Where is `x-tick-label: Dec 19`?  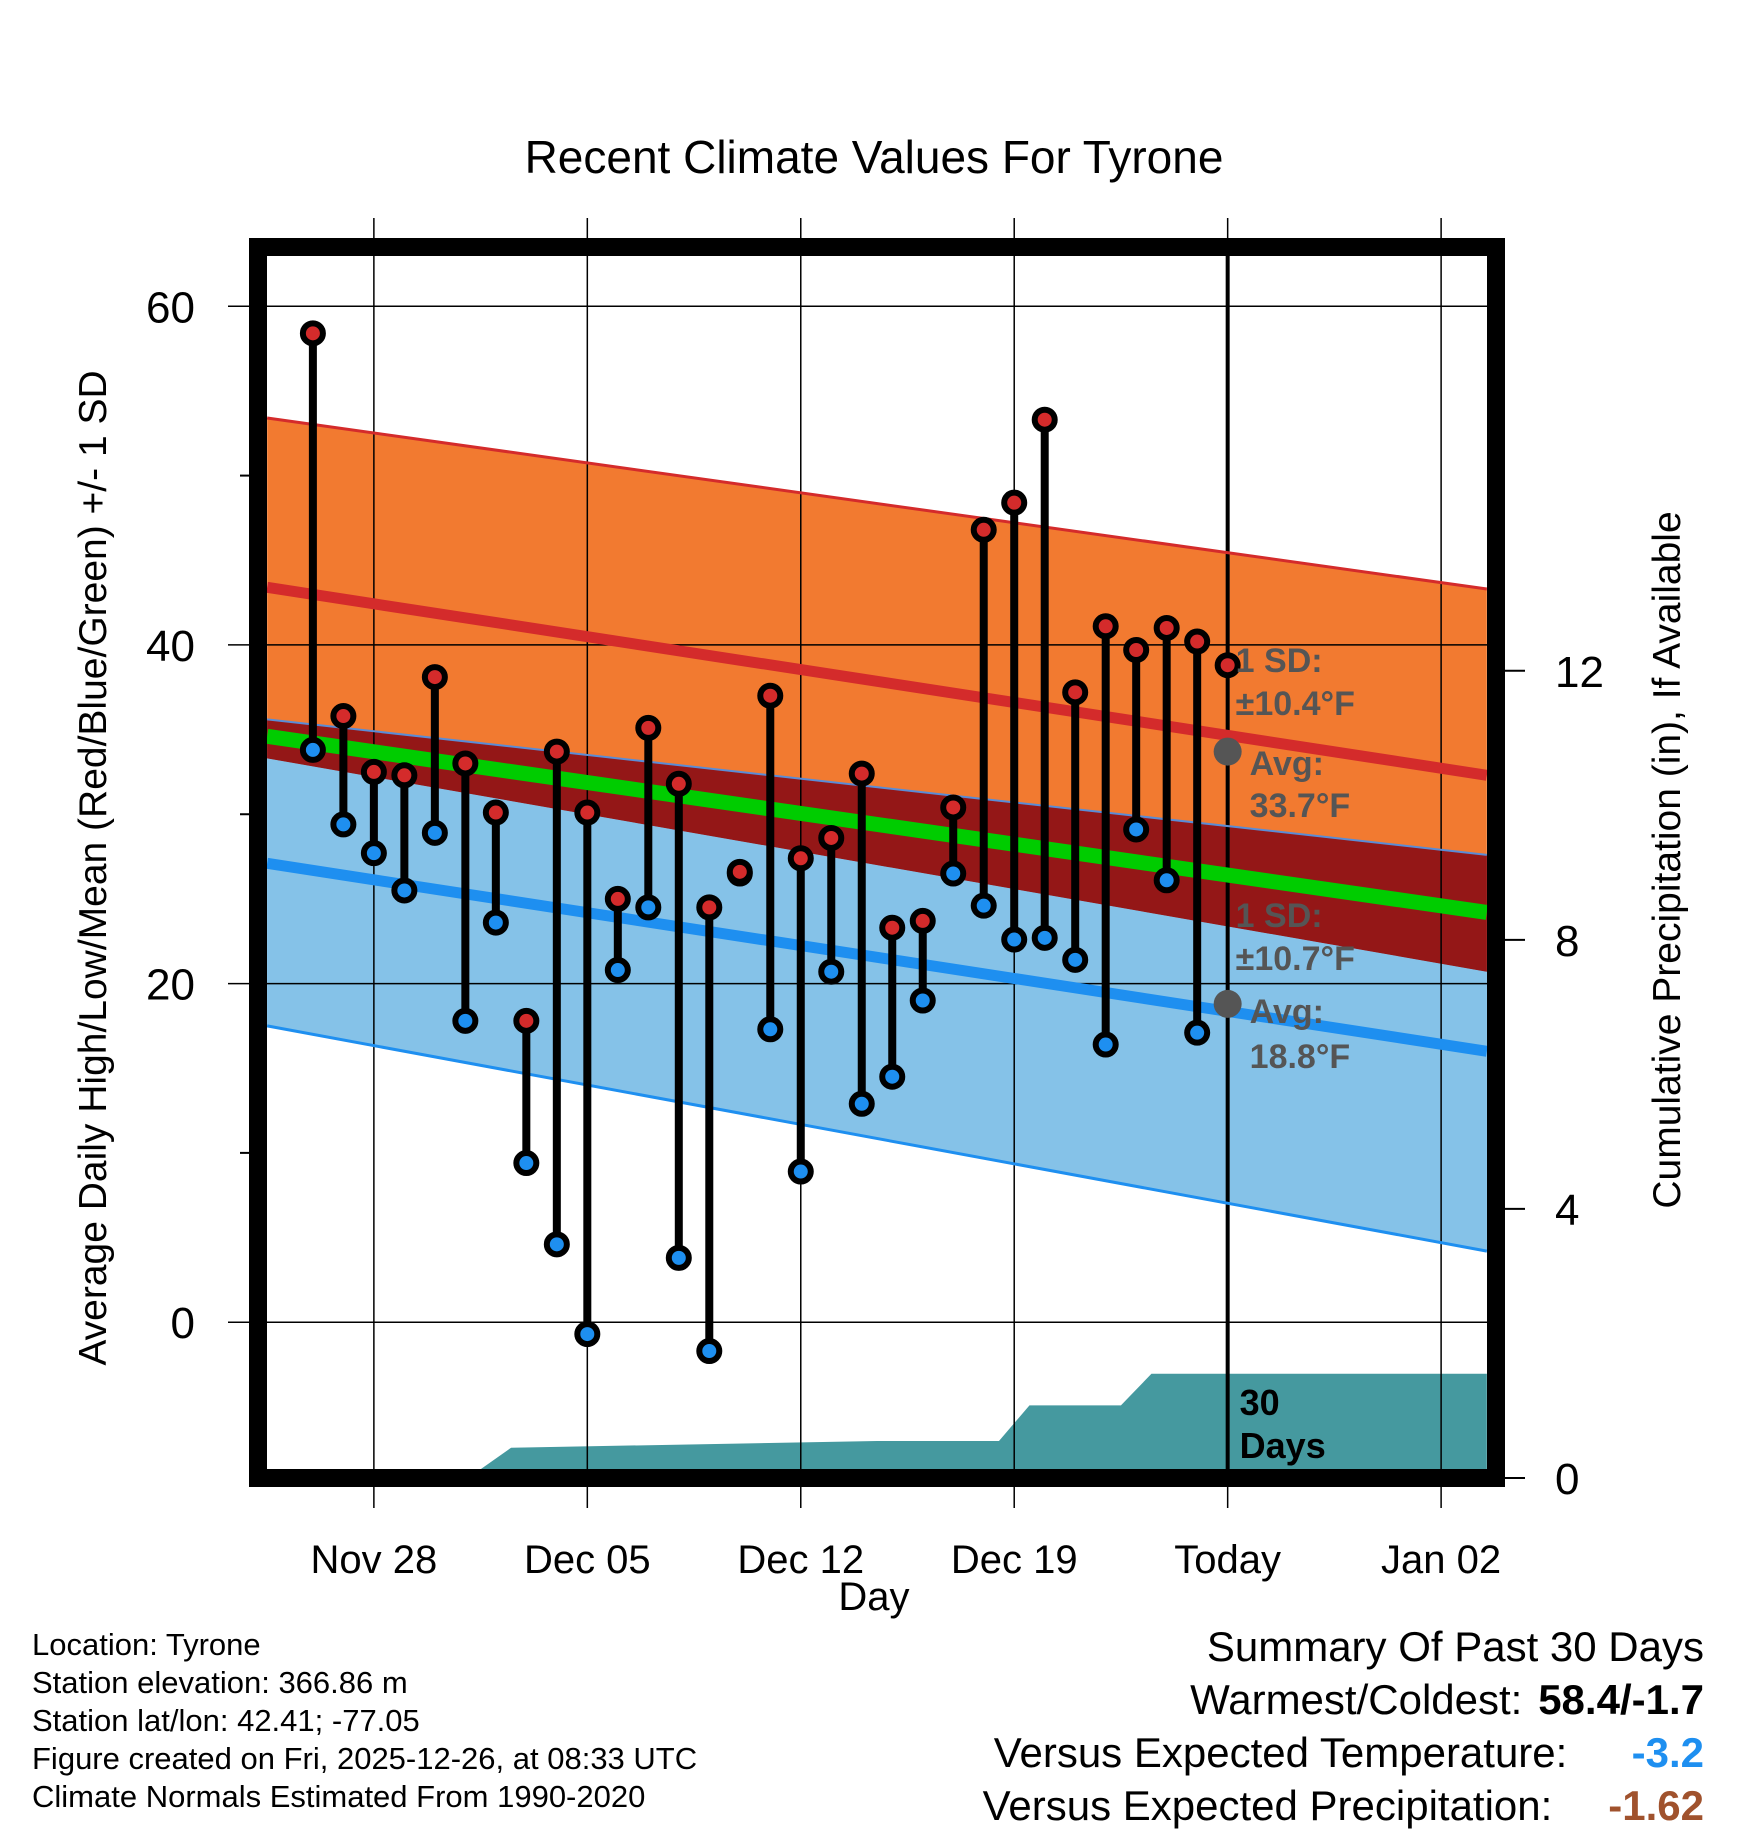 x-tick-label: Dec 19 is located at coordinates (1014, 1560).